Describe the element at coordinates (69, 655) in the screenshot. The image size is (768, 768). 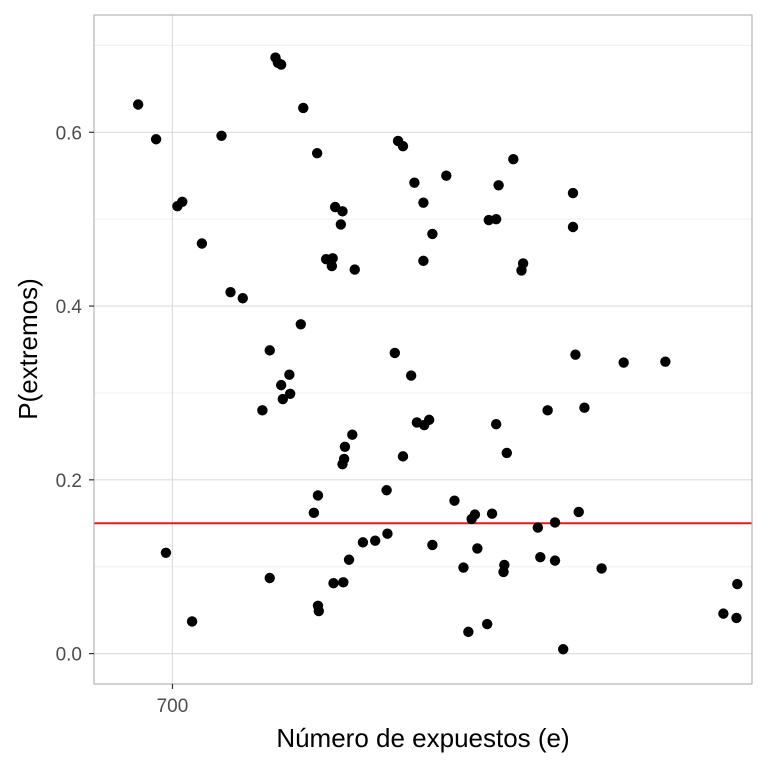
I see `y-tick-label: 0.0` at that location.